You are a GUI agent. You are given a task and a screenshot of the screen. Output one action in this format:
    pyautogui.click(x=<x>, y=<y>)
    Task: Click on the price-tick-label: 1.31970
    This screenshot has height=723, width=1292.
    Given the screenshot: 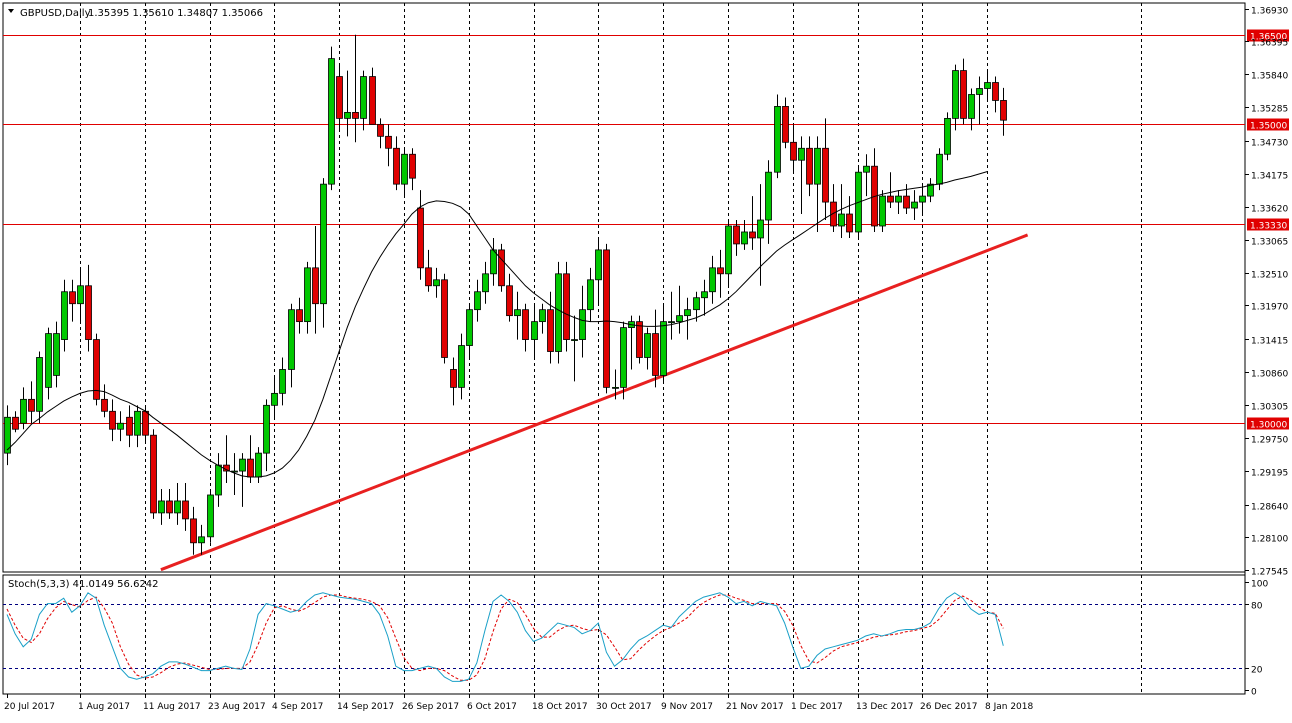 What is the action you would take?
    pyautogui.click(x=1269, y=308)
    